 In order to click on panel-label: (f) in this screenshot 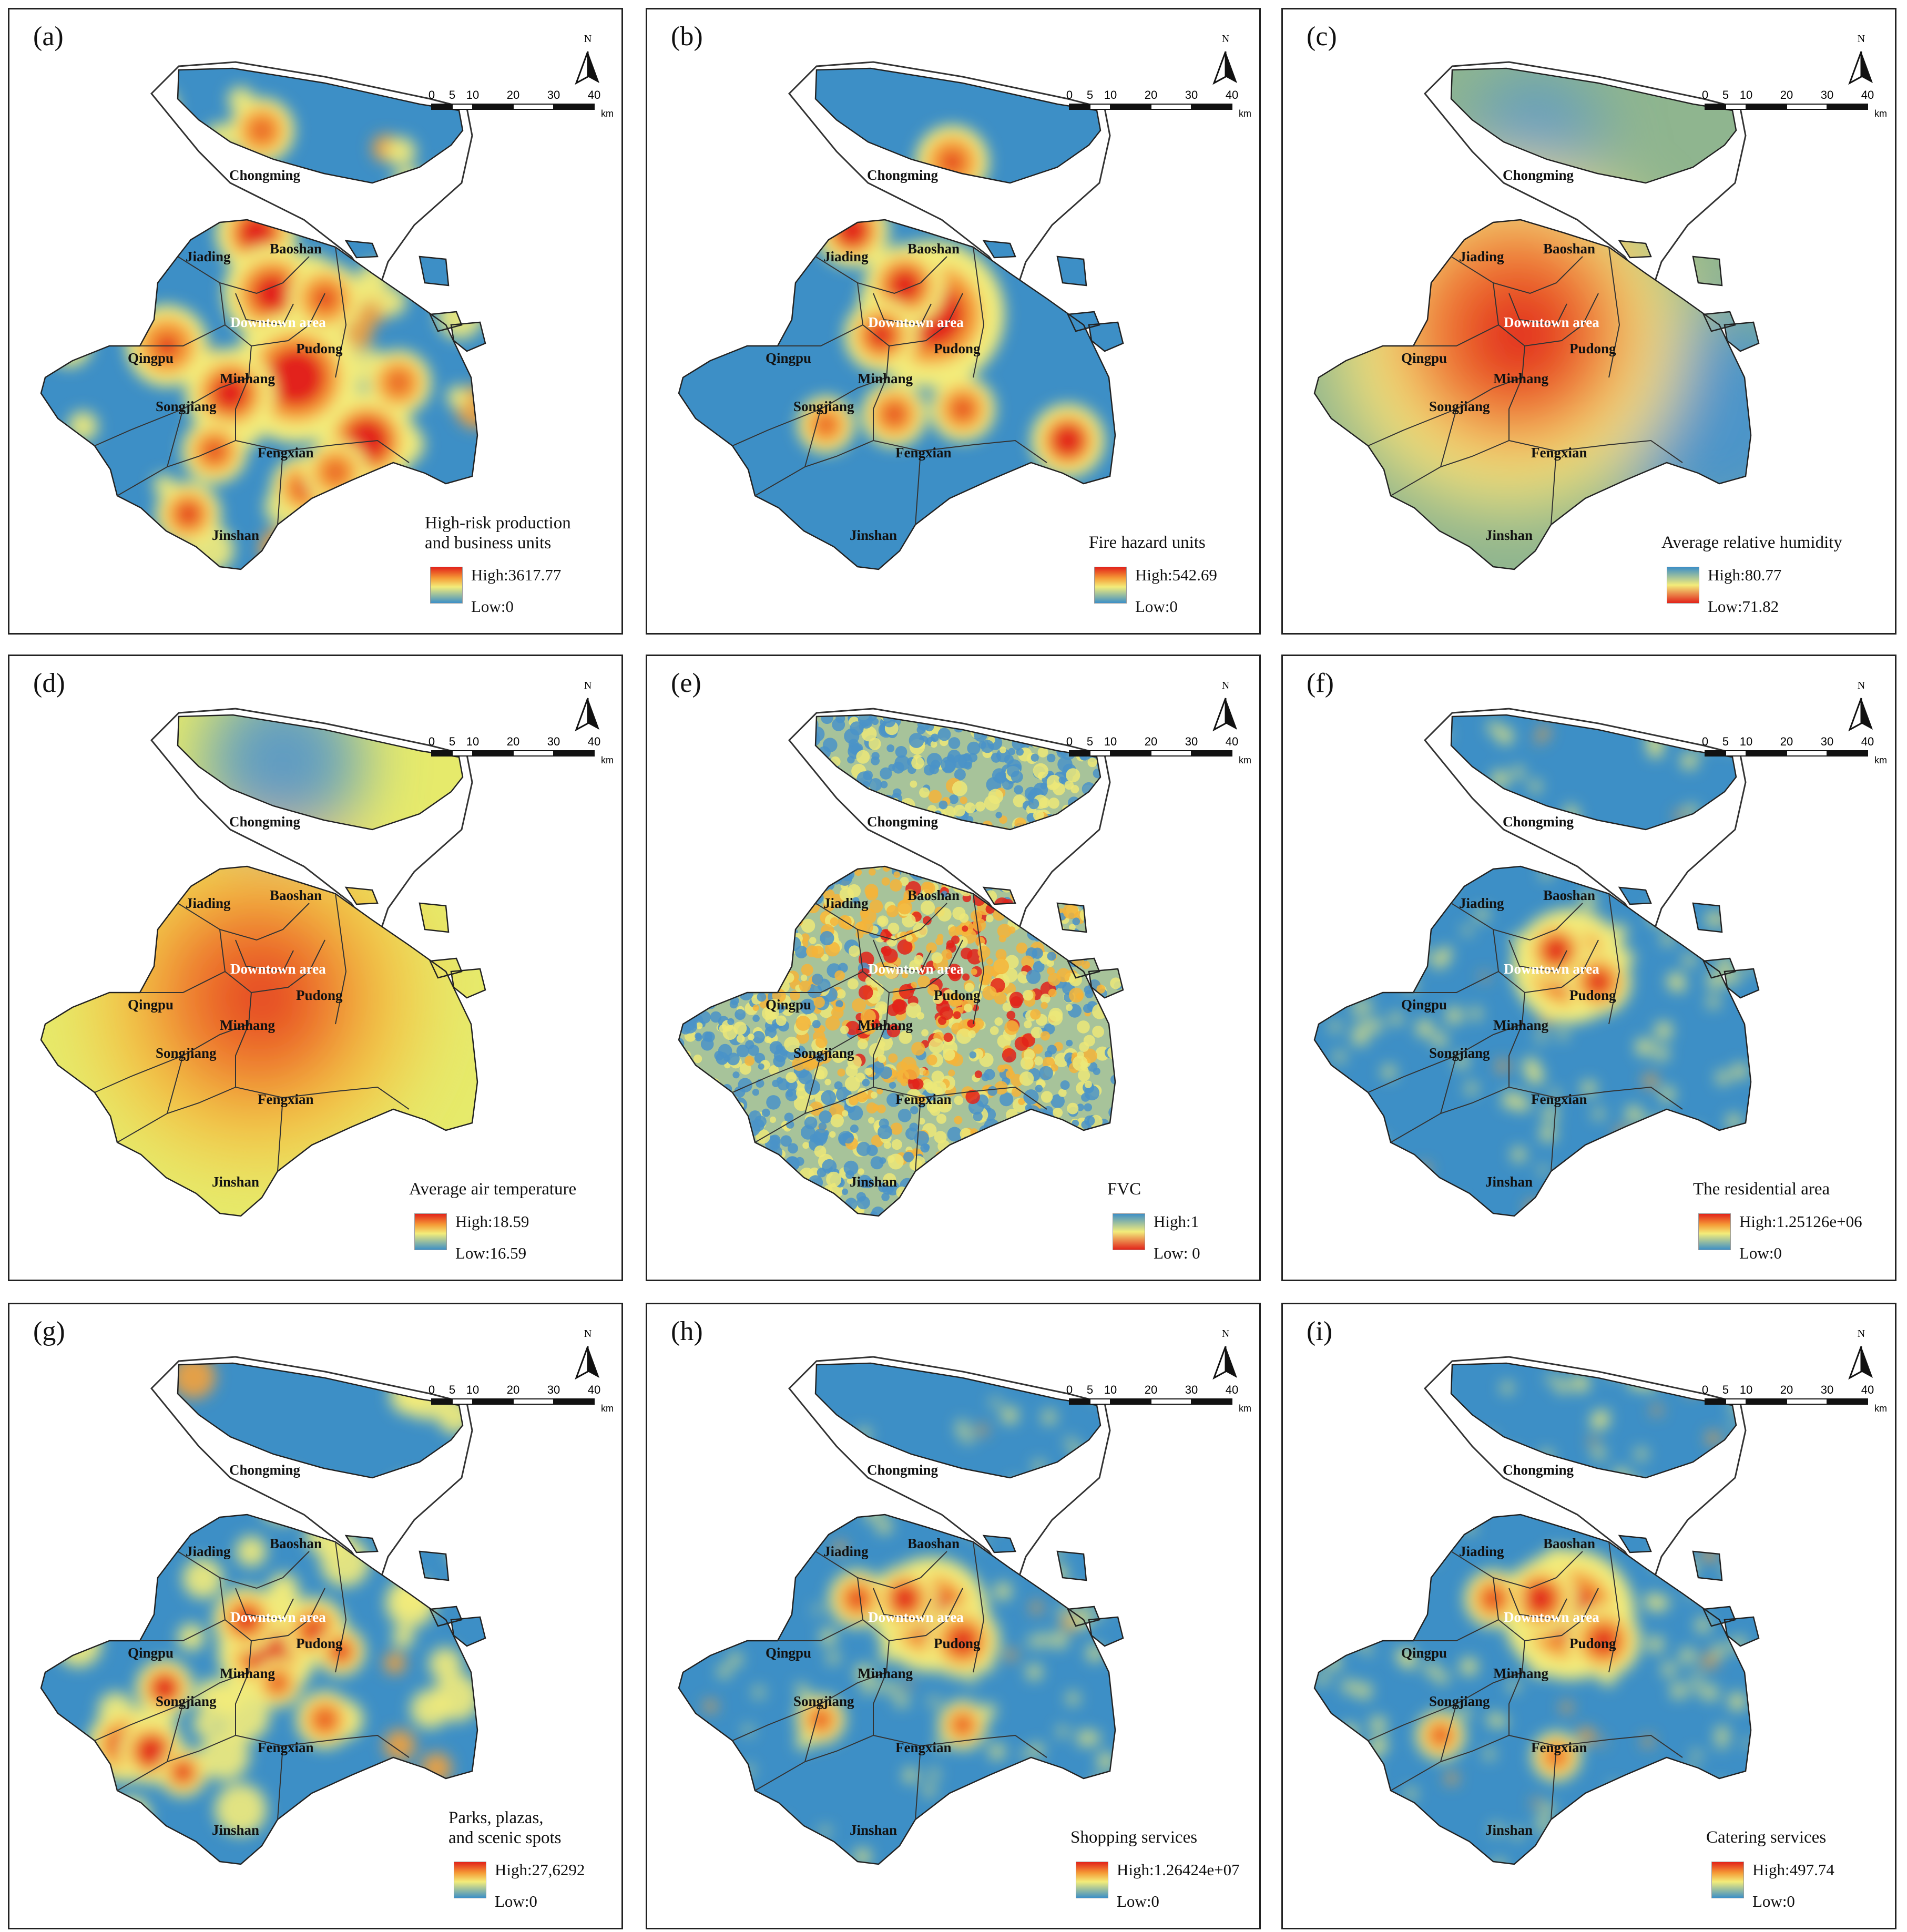, I will do `click(1320, 683)`.